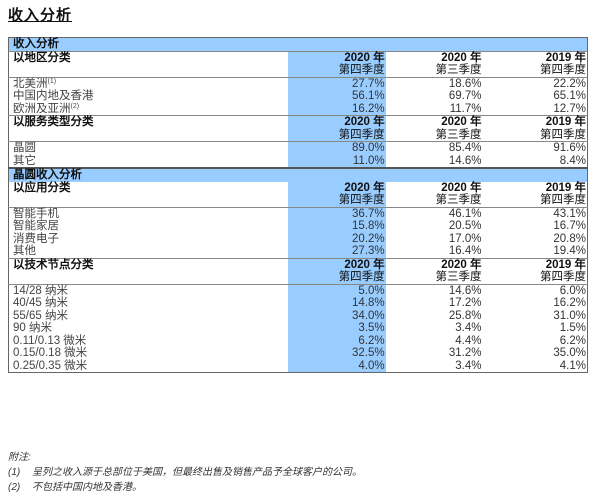 Image resolution: width=600 pixels, height=500 pixels. I want to click on row-label: 欧洲及亚洲(2), so click(46, 108).